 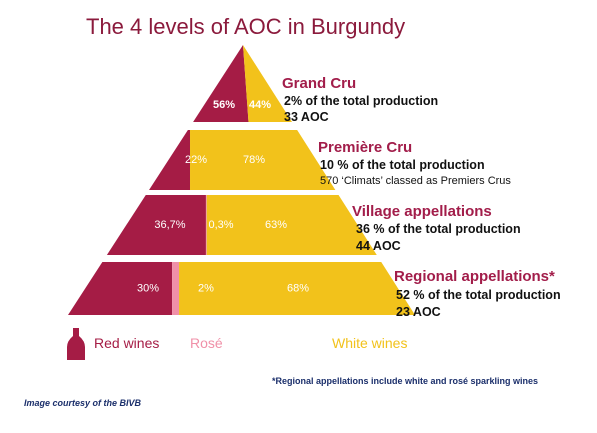 What do you see at coordinates (474, 276) in the screenshot?
I see `tier-heading-regional: Regional appellations*` at bounding box center [474, 276].